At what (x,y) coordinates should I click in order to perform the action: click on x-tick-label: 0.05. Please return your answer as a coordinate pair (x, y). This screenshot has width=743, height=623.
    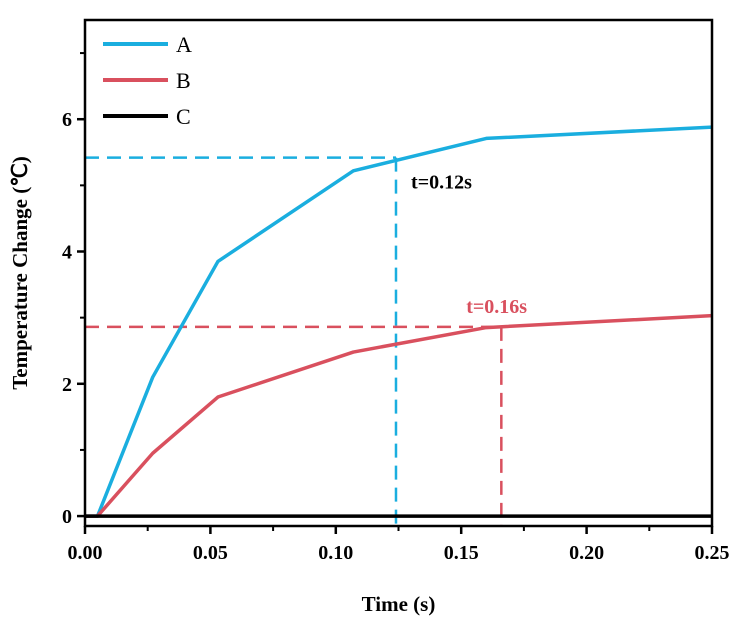
    Looking at the image, I should click on (210, 553).